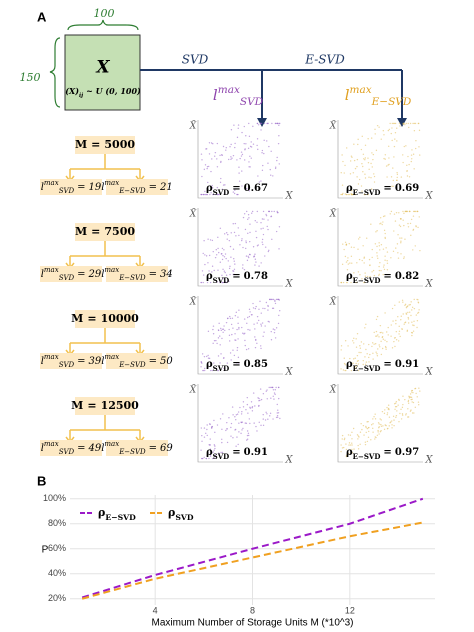  Describe the element at coordinates (42, 361) in the screenshot. I see `l-label-part: l` at that location.